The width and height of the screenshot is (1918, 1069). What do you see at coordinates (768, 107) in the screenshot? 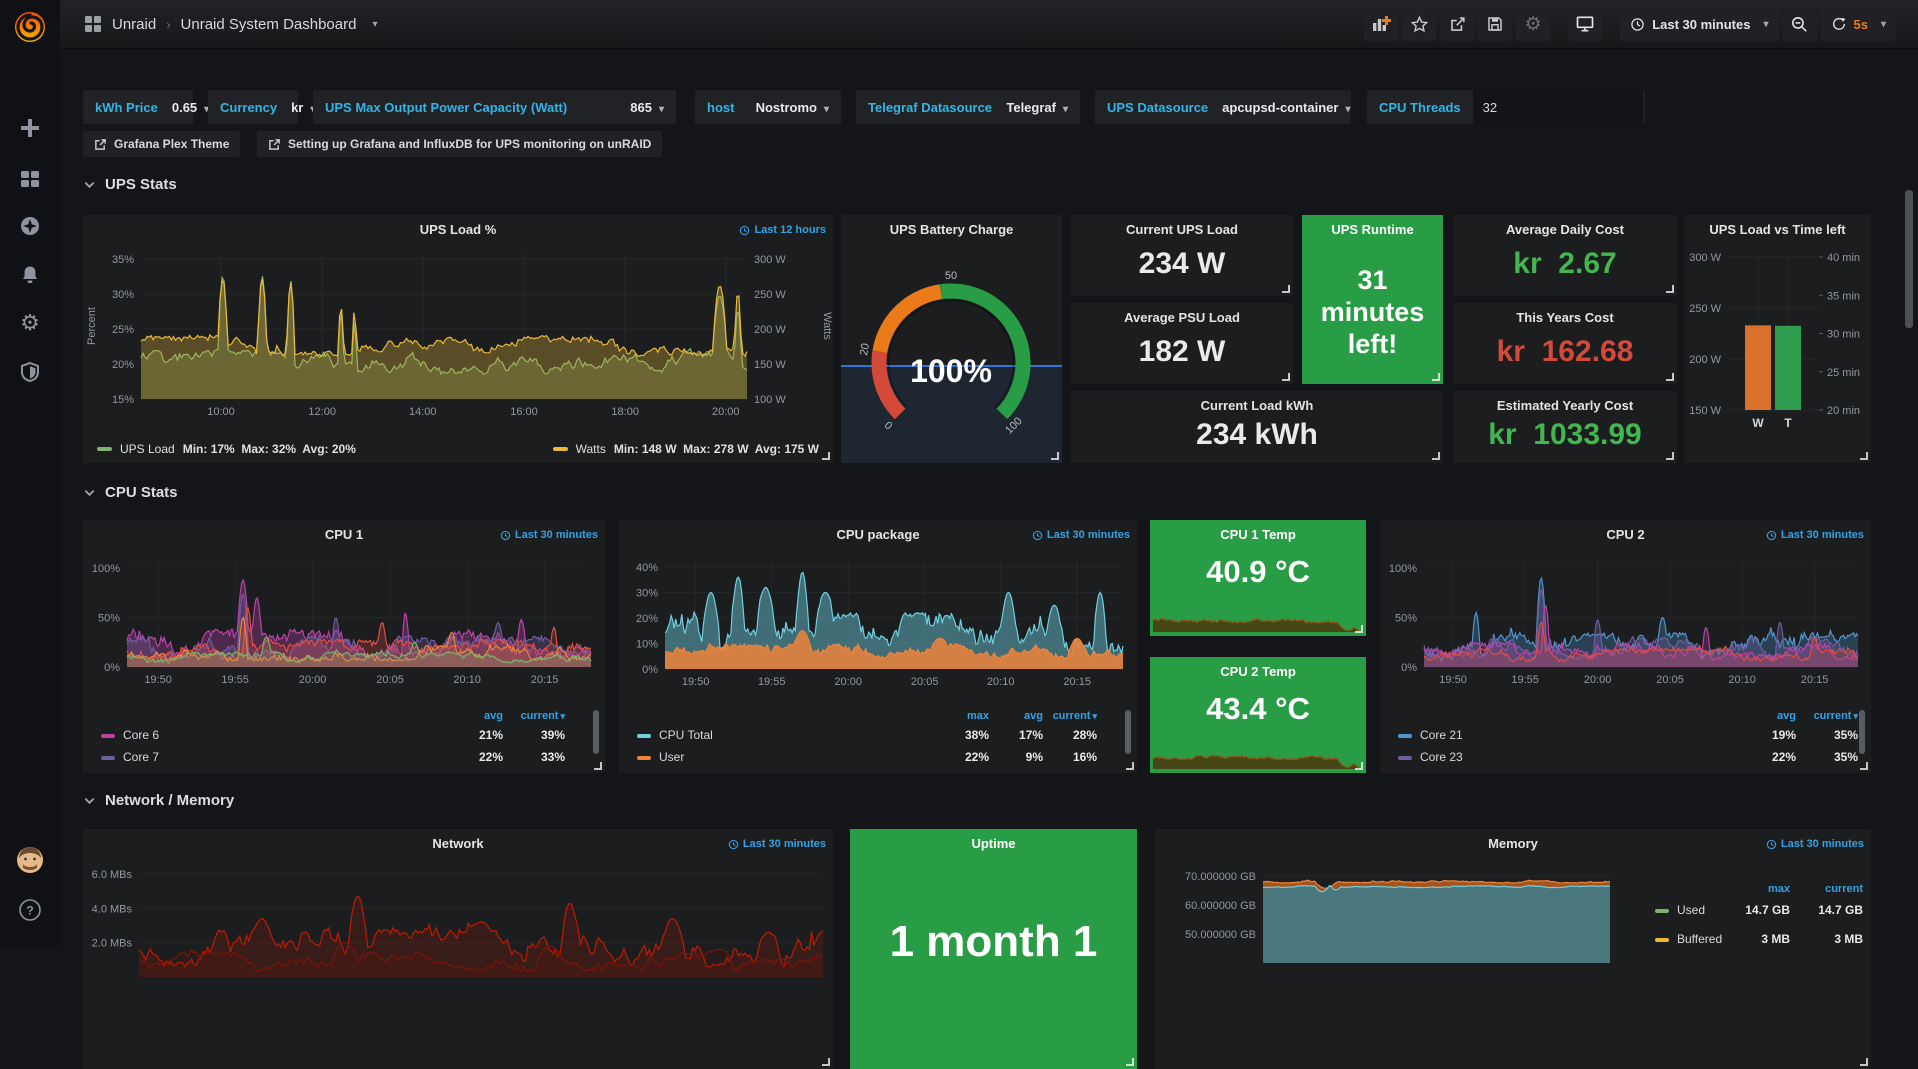
I see `variable-host: host Nostromo` at bounding box center [768, 107].